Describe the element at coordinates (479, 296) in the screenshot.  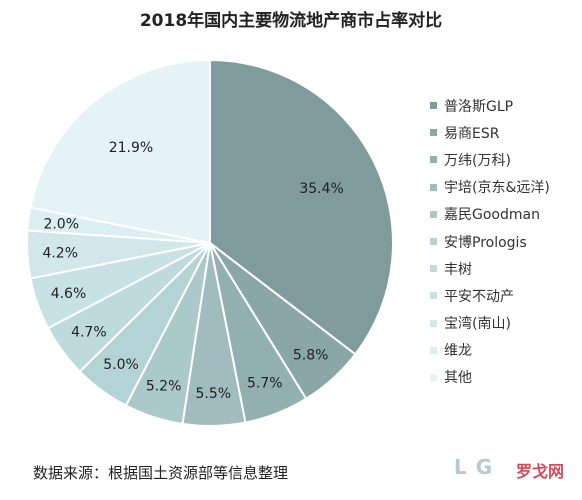
I see `legend-label: 平安不动产` at that location.